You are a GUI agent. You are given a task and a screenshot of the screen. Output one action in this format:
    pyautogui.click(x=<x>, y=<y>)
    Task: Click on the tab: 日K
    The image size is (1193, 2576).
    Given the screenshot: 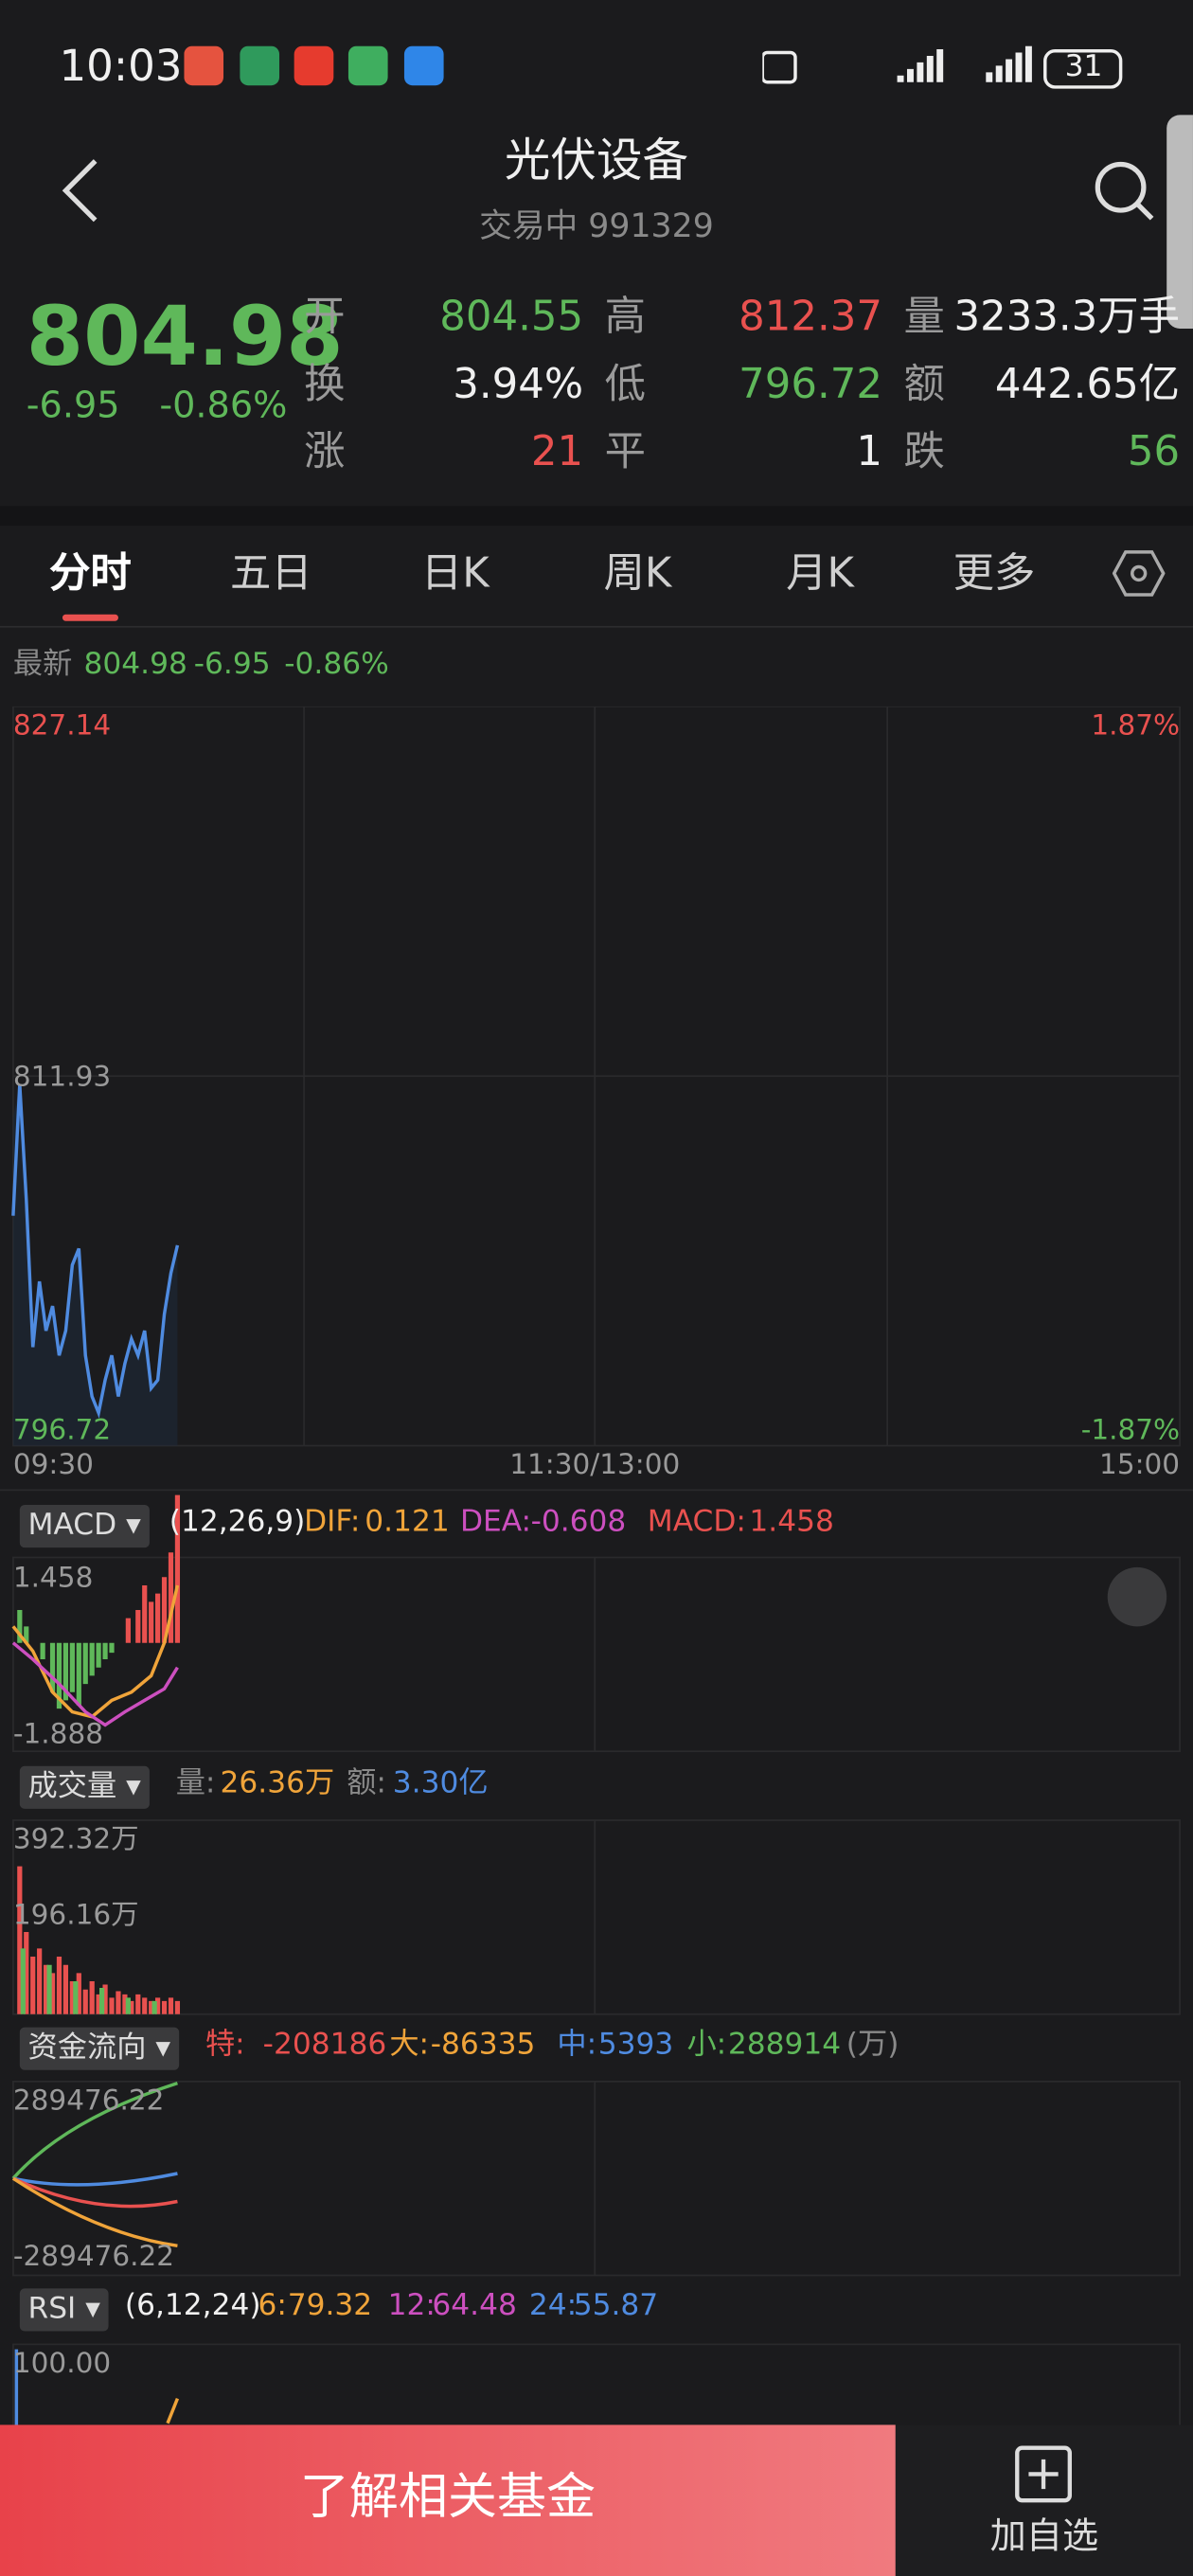 What is the action you would take?
    pyautogui.click(x=455, y=572)
    